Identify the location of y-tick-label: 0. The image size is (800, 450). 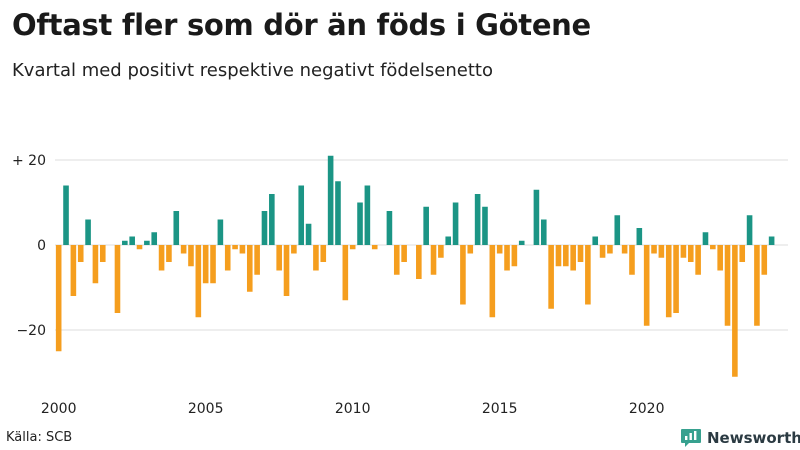
(41, 246).